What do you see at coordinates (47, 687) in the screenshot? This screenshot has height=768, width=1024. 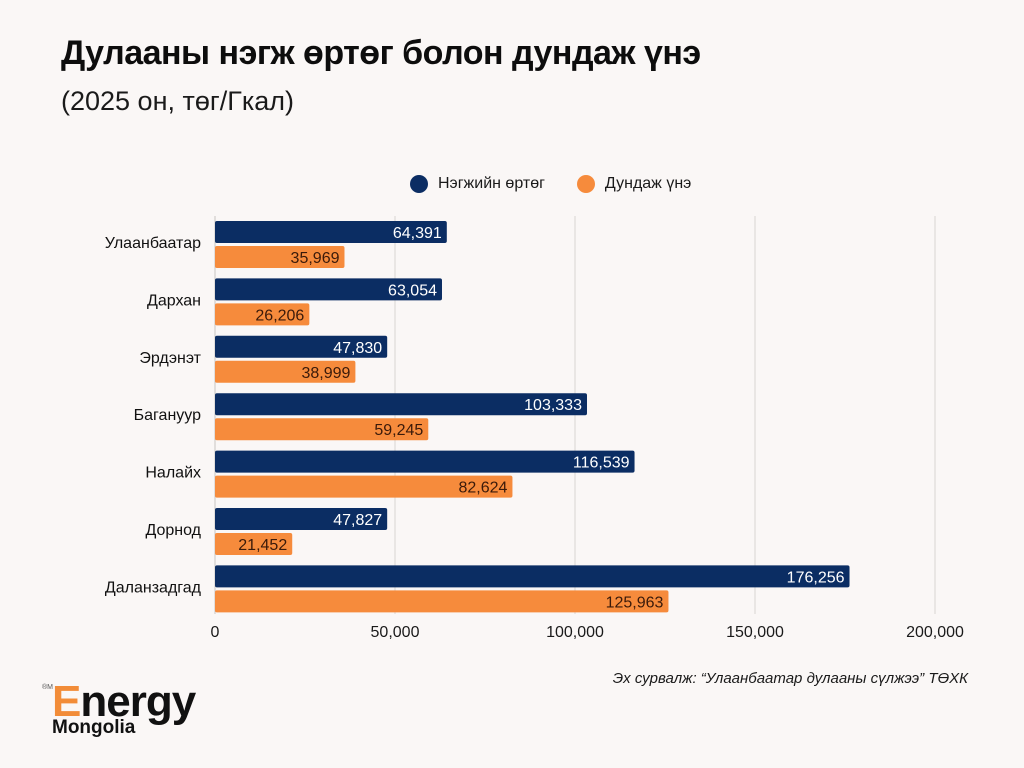 I see `registered-mark: ®M` at bounding box center [47, 687].